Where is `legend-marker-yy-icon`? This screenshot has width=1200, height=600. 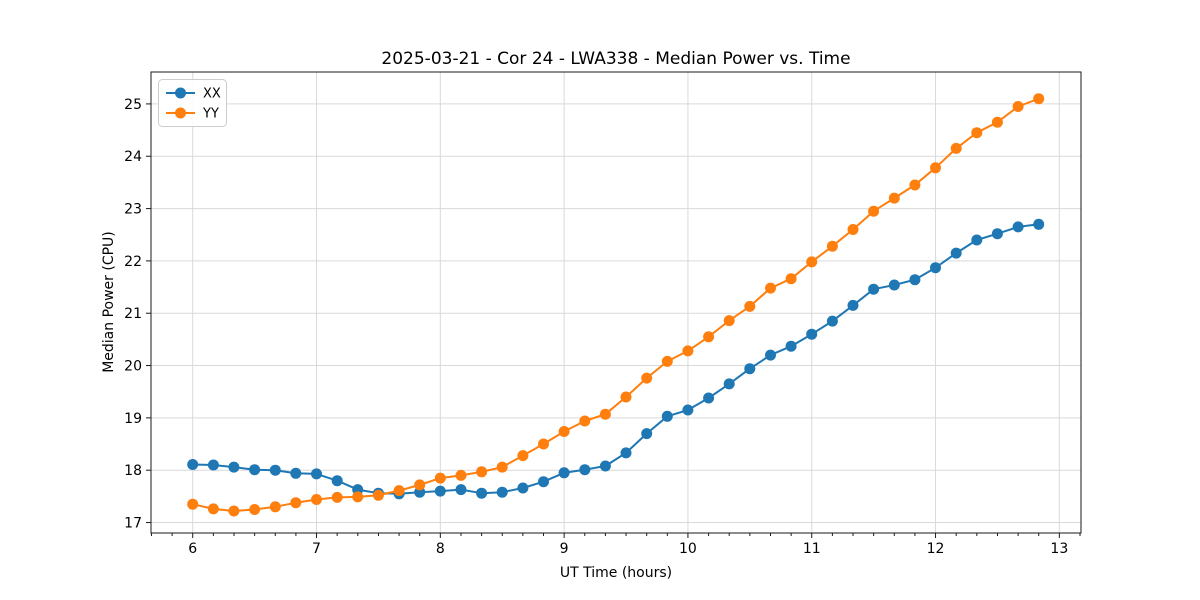
legend-marker-yy-icon is located at coordinates (180, 113).